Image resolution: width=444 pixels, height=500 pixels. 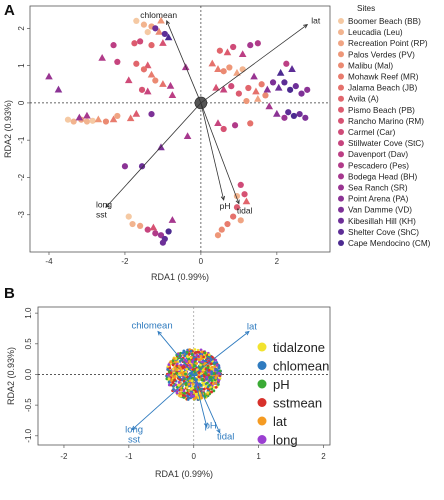 I want to click on legend-item: Avila (A), so click(x=363, y=99).